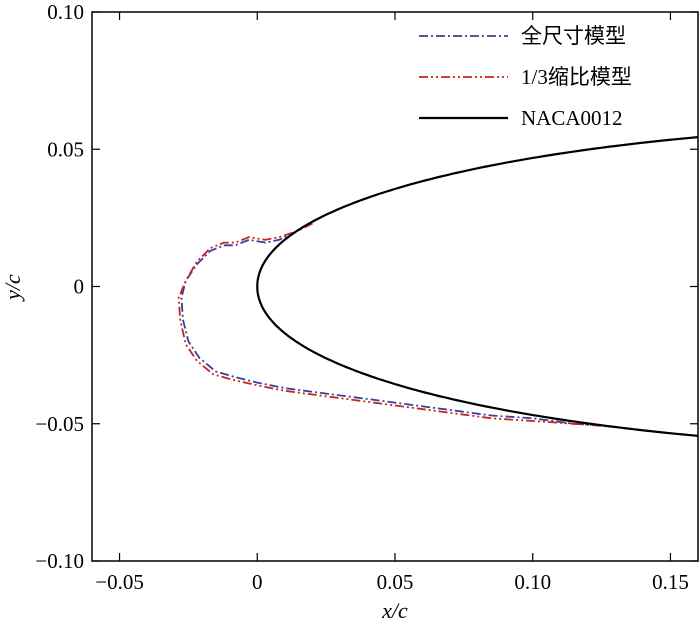 Image resolution: width=700 pixels, height=624 pixels. I want to click on y-axis-label: y/c, so click(12, 288).